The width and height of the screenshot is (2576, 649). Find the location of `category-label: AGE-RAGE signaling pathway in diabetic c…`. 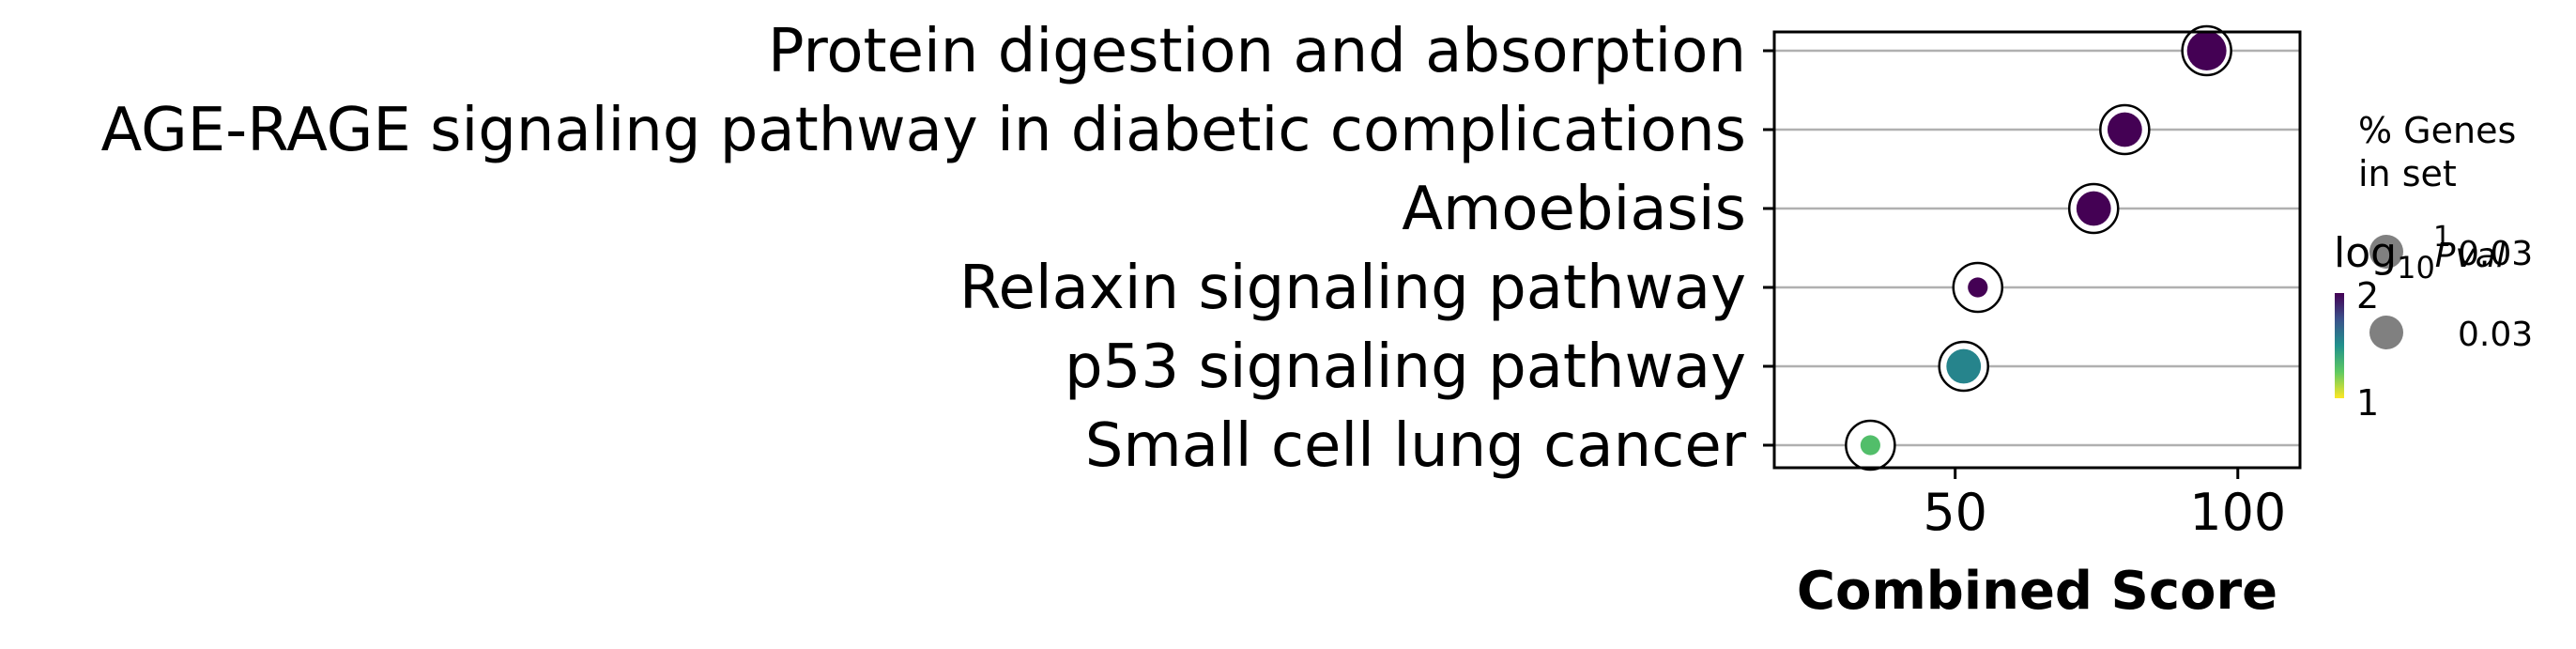

category-label: AGE-RAGE signaling pathway in diabetic c… is located at coordinates (923, 130).